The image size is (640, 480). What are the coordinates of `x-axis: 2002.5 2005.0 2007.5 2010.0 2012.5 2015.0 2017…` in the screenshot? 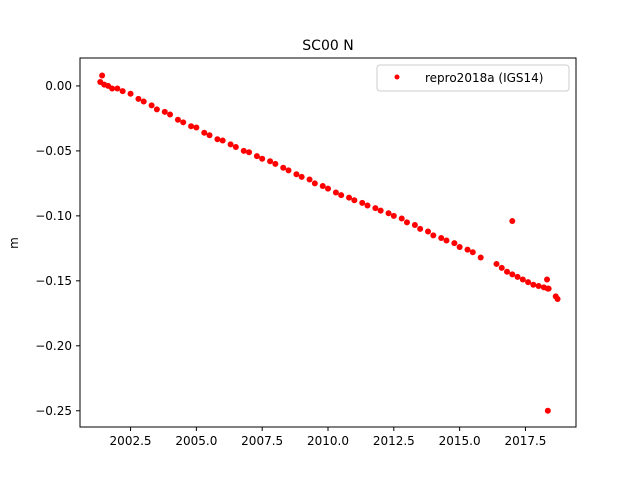 It's located at (328, 437).